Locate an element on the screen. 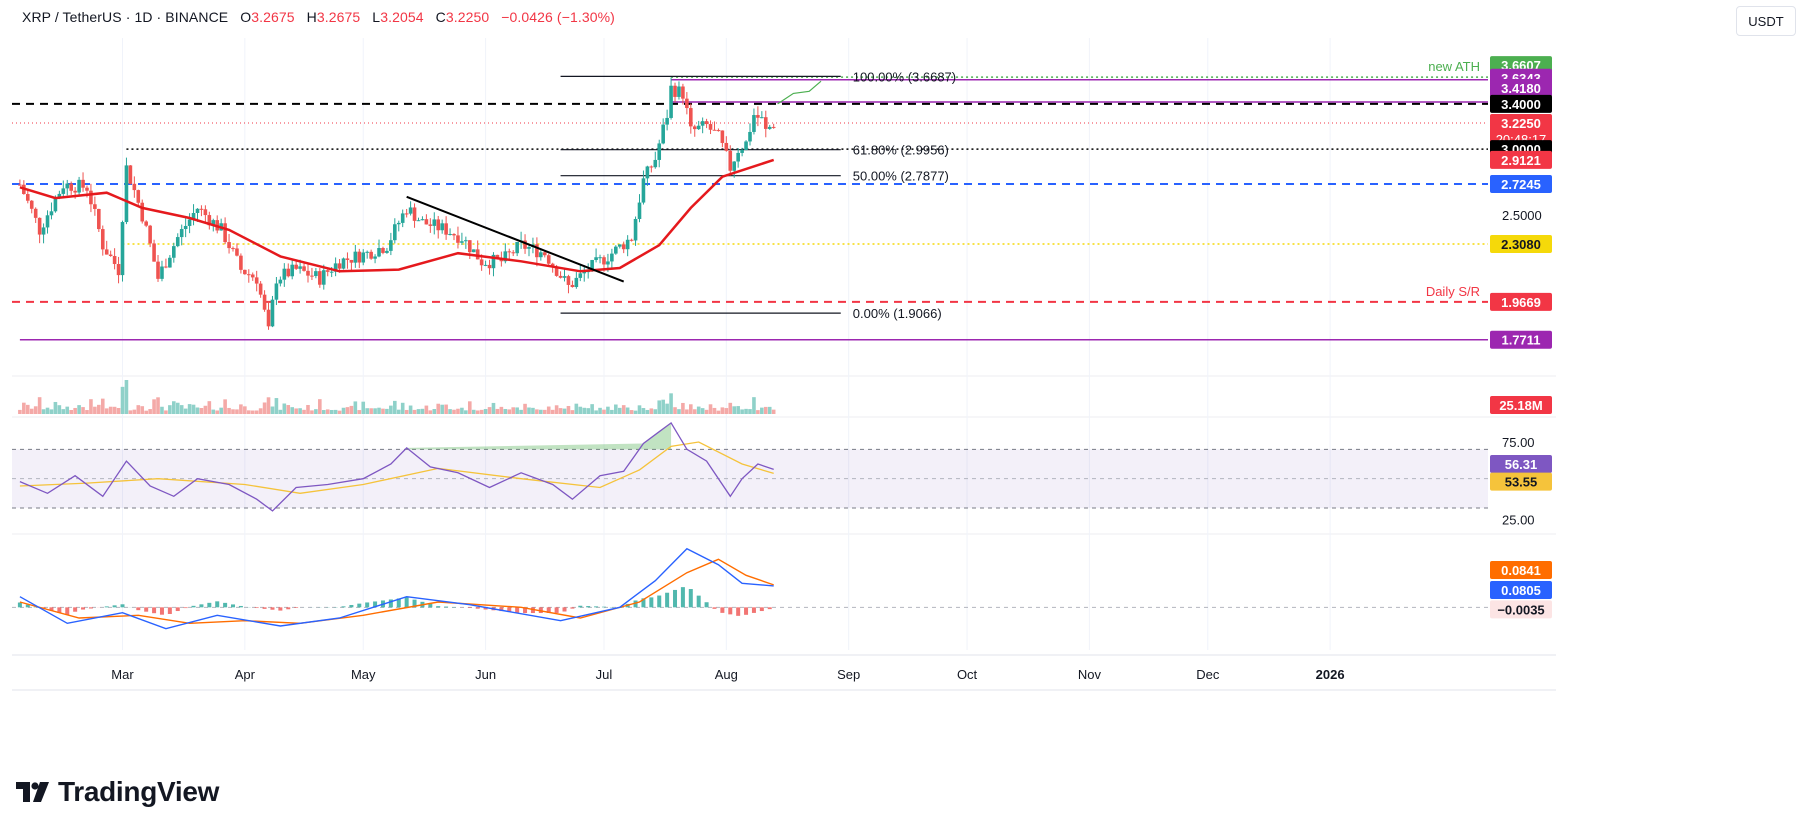 Image resolution: width=1814 pixels, height=831 pixels. price-badge: 2.3080 is located at coordinates (1521, 243).